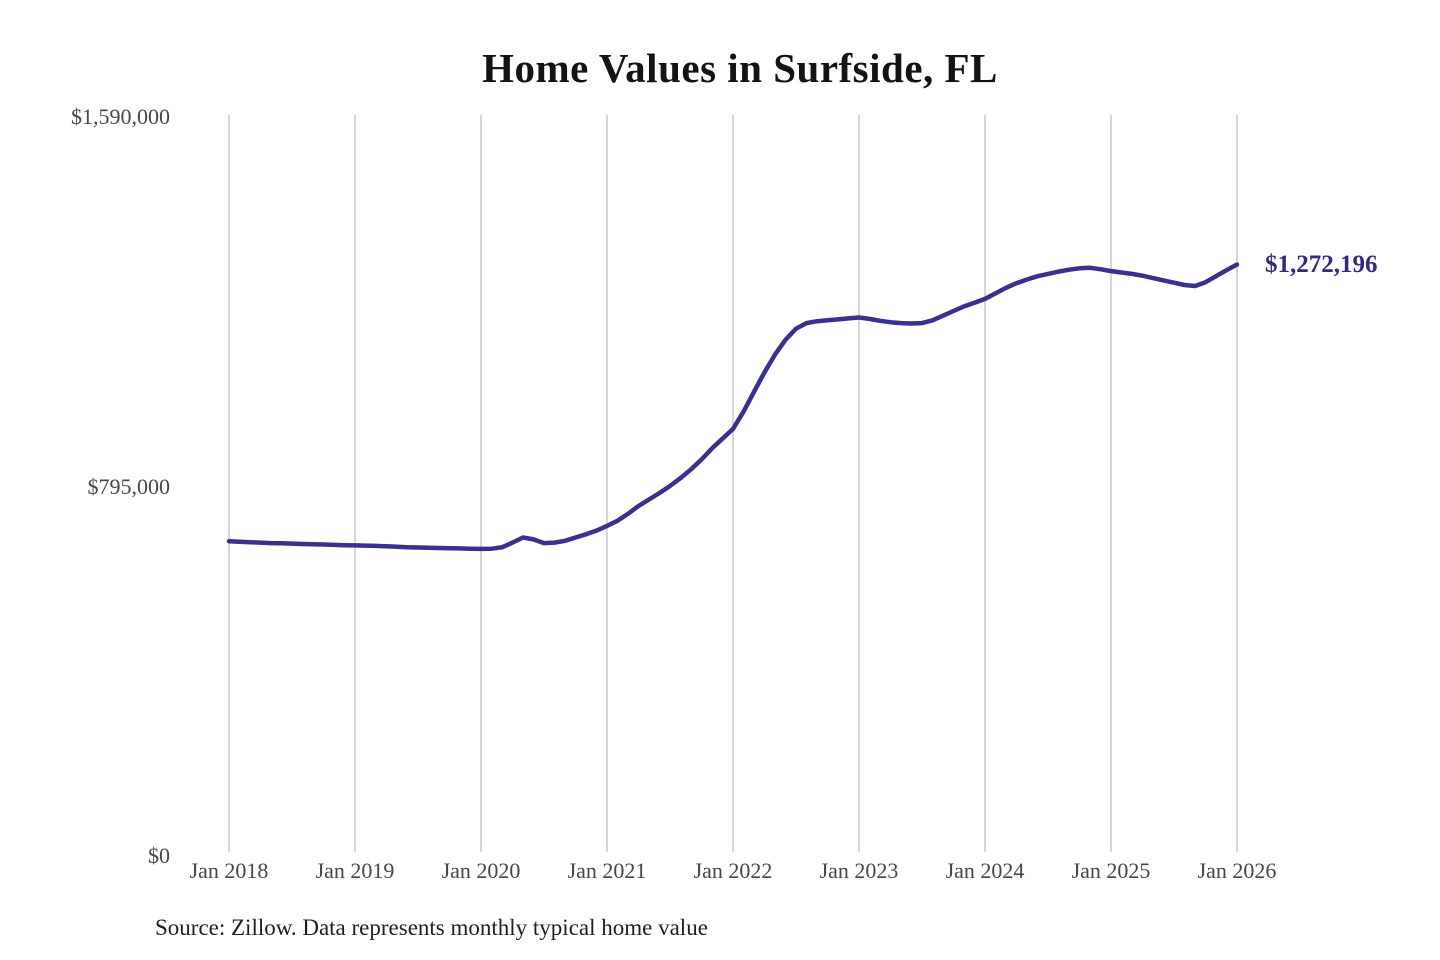 The width and height of the screenshot is (1440, 960). I want to click on y-axis-tick-zero: $0, so click(159, 855).